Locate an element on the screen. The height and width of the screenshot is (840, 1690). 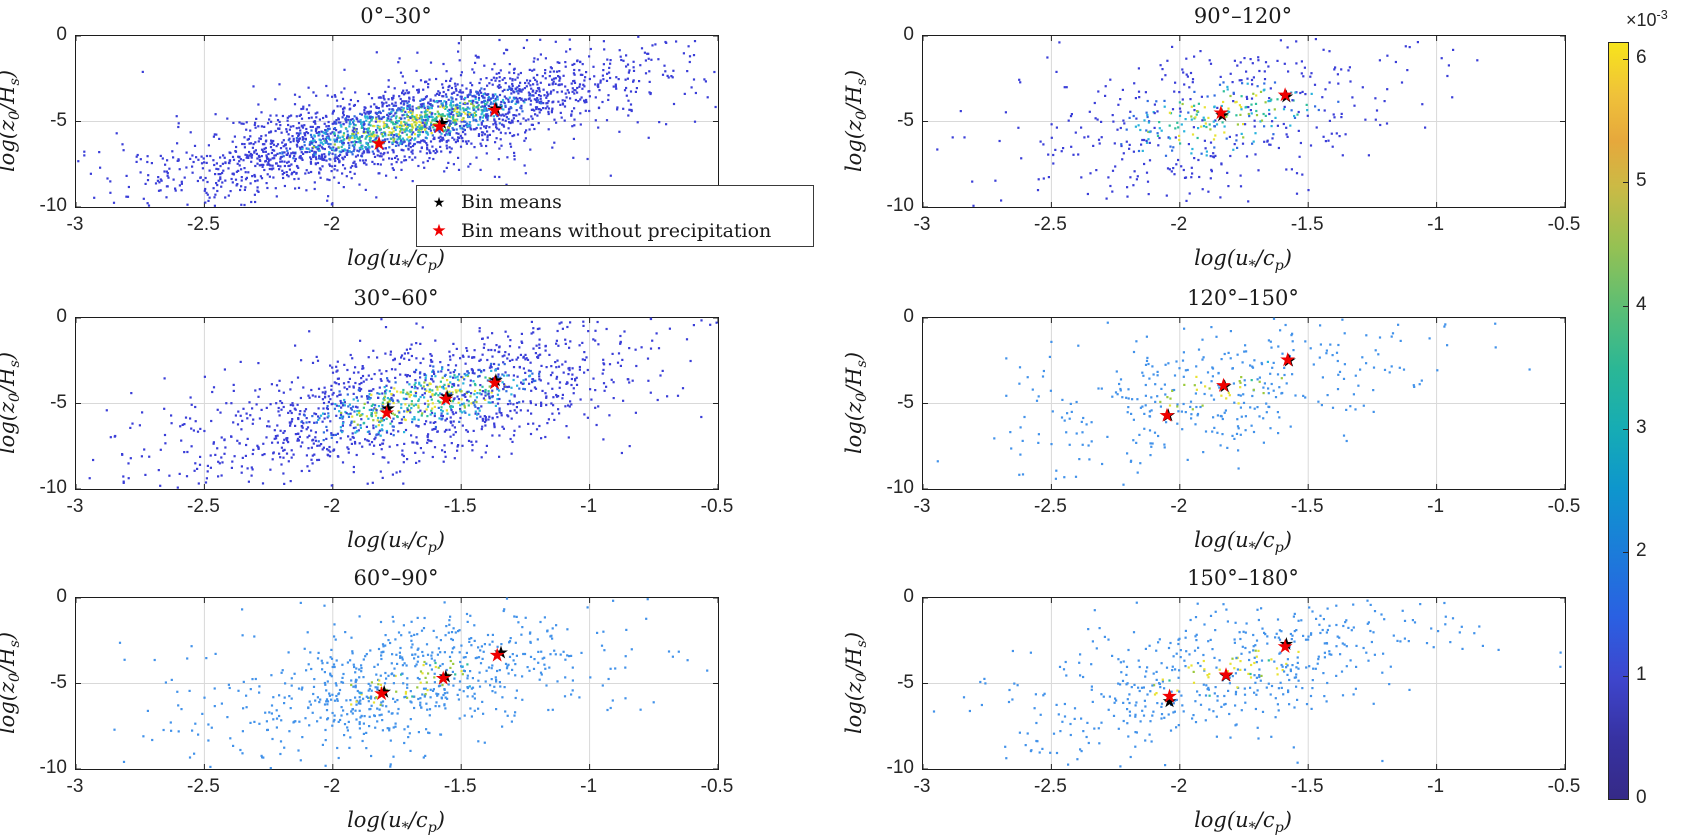
panel-title-0: 0°–30° is located at coordinates (396, 16).